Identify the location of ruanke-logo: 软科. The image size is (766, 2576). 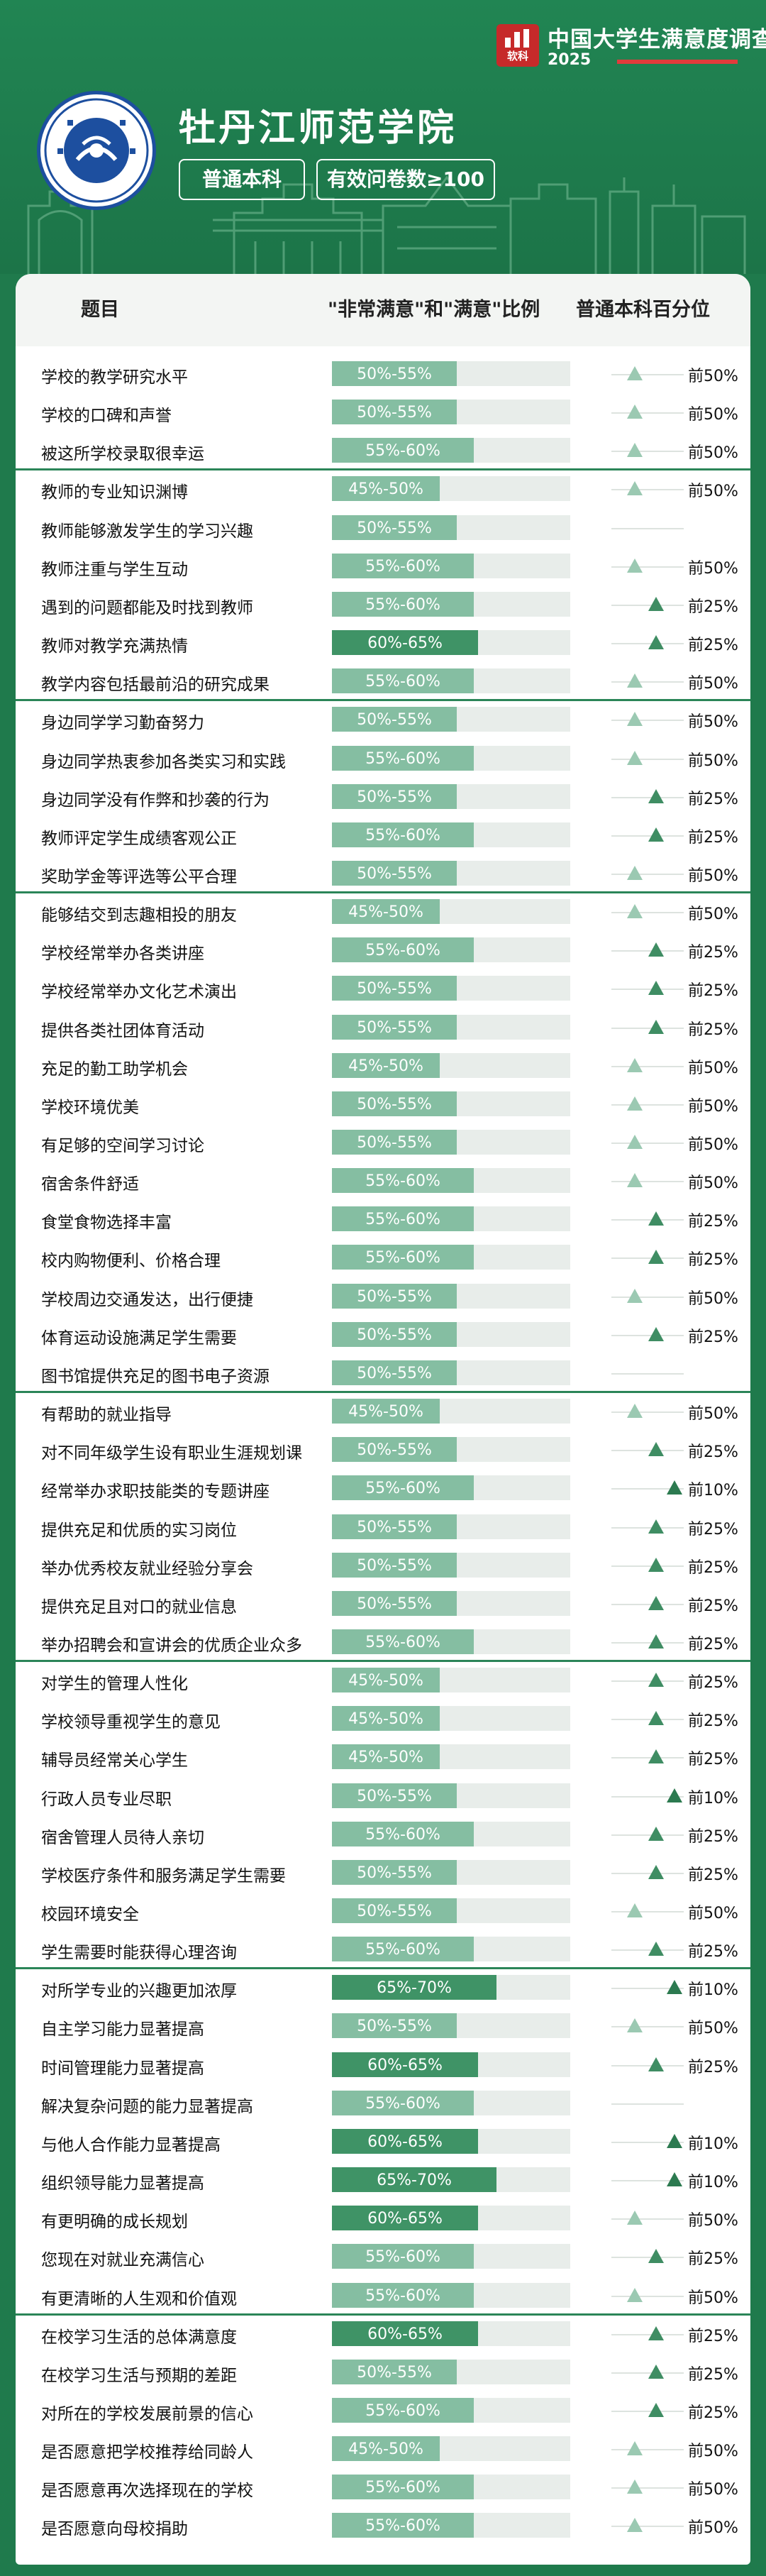
(517, 45).